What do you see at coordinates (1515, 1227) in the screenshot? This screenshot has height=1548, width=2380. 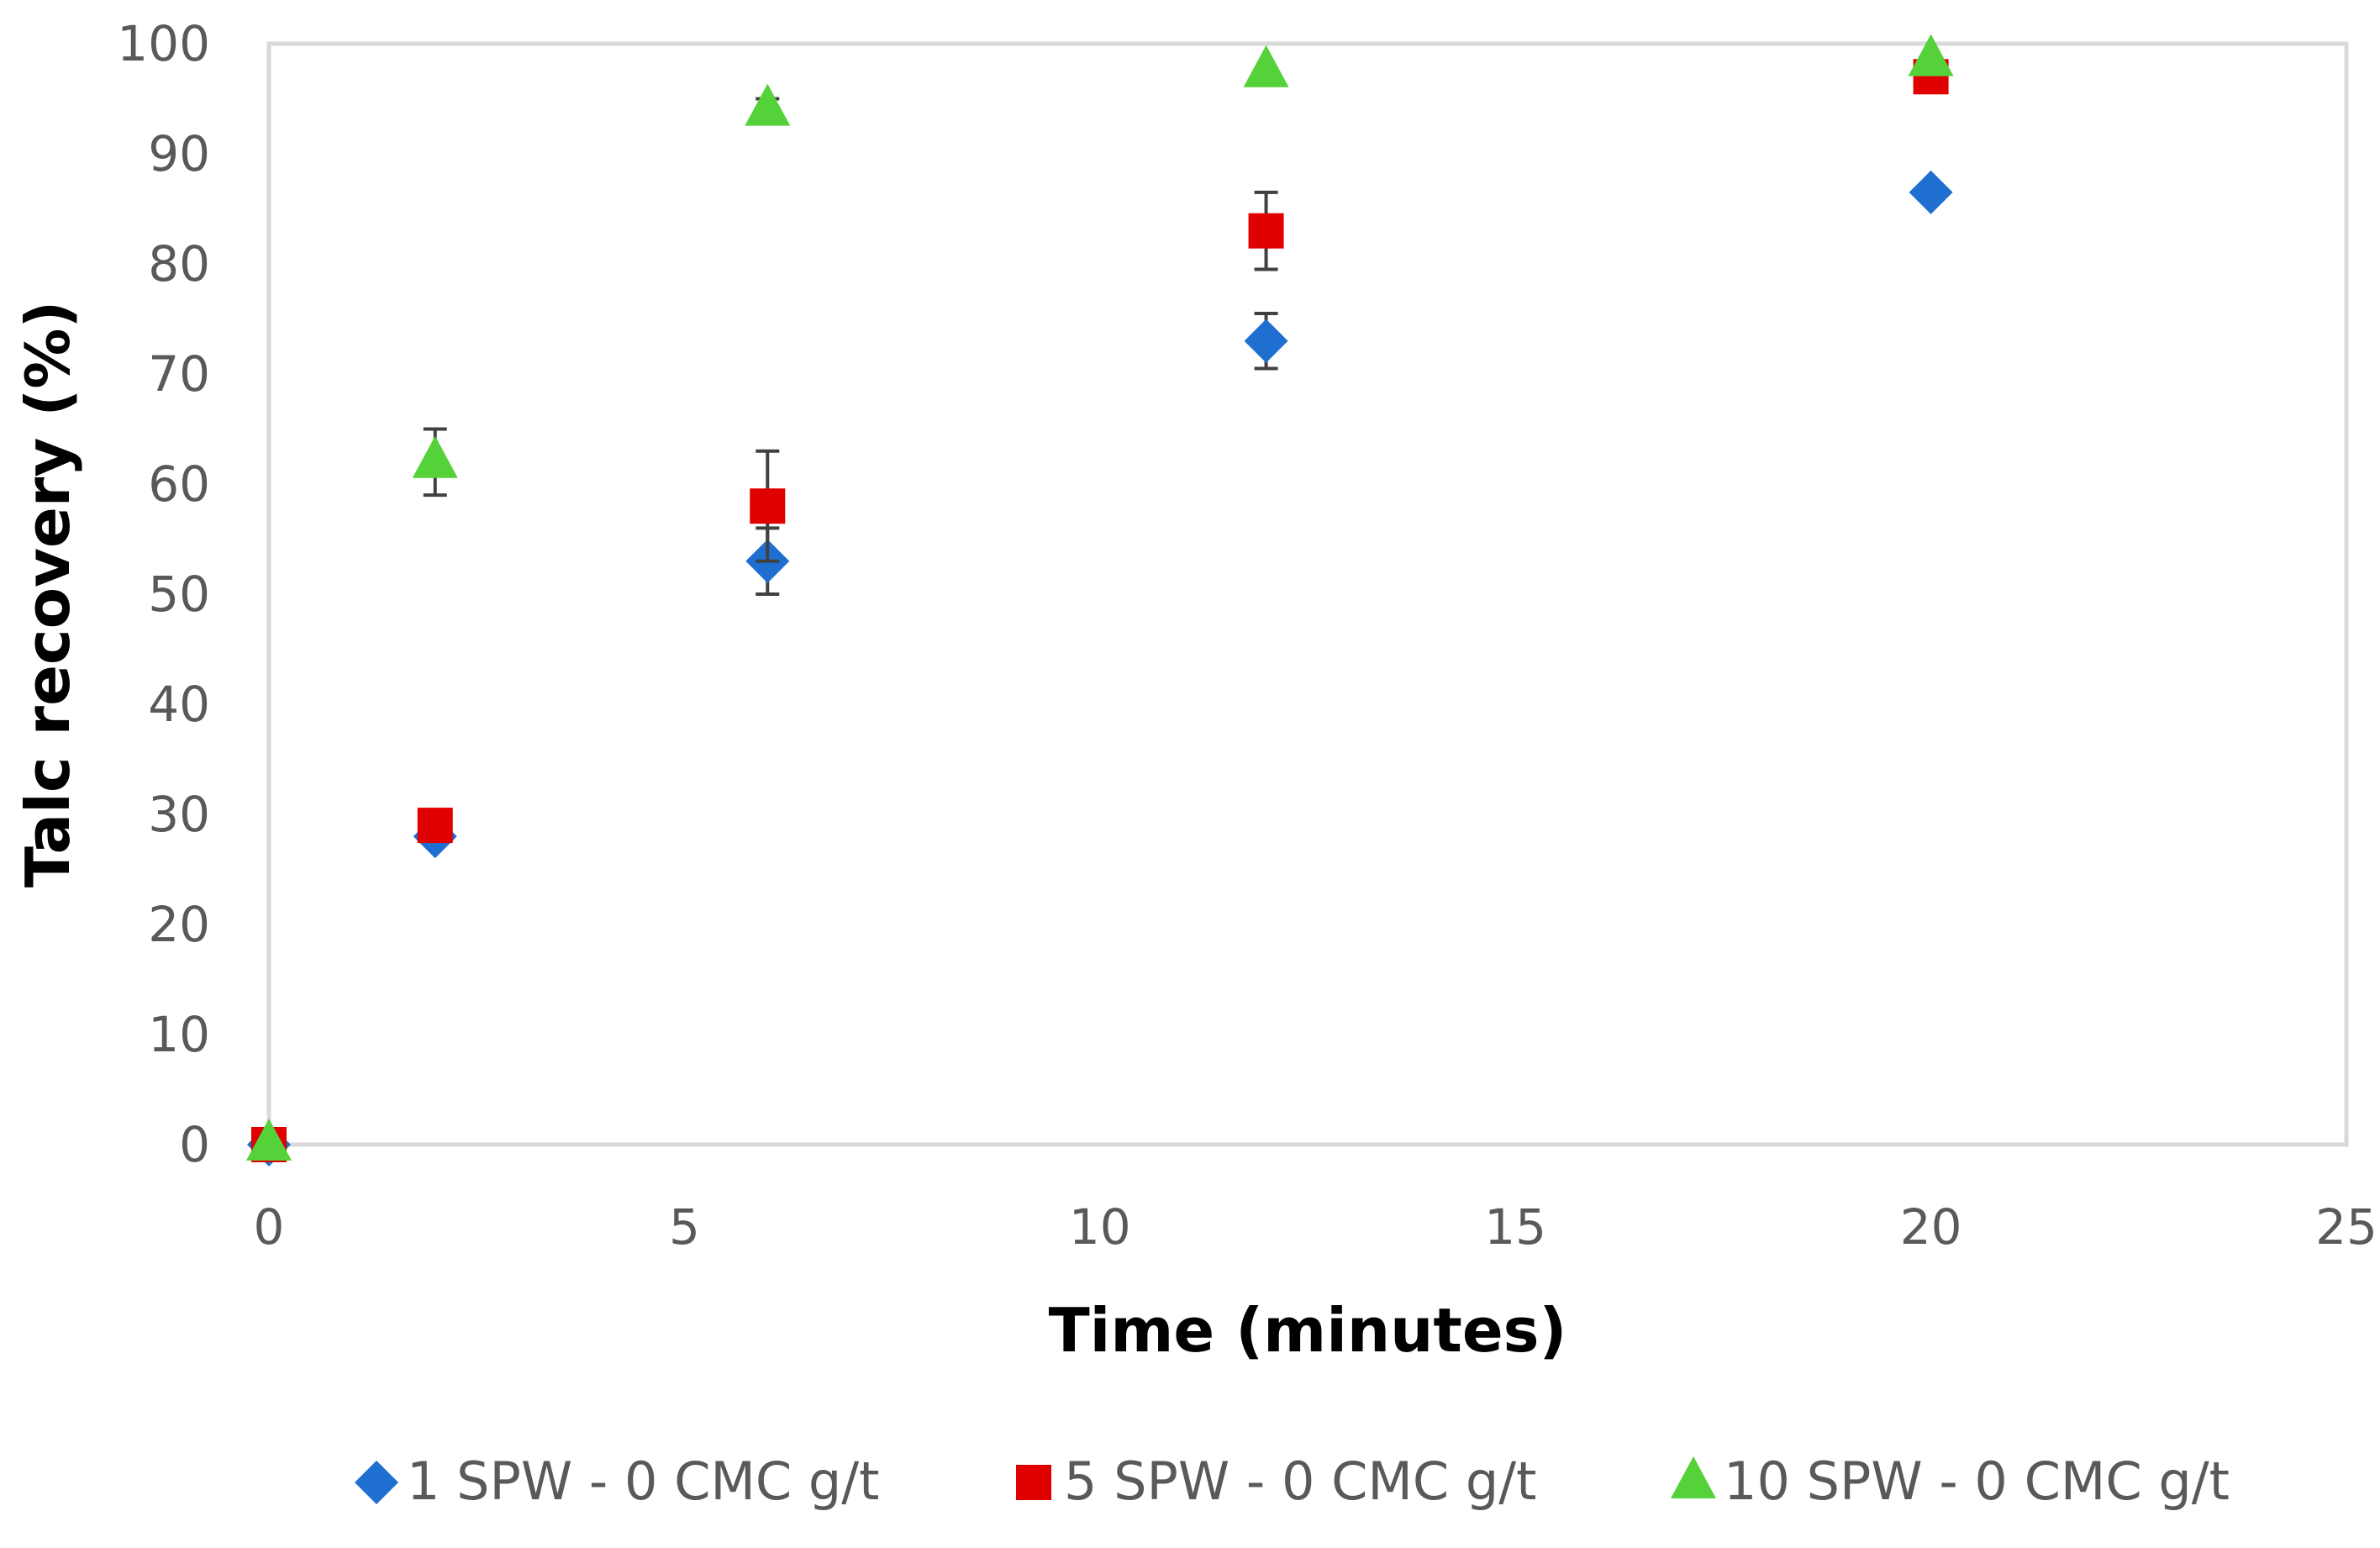 I see `x-tick-label: 15` at bounding box center [1515, 1227].